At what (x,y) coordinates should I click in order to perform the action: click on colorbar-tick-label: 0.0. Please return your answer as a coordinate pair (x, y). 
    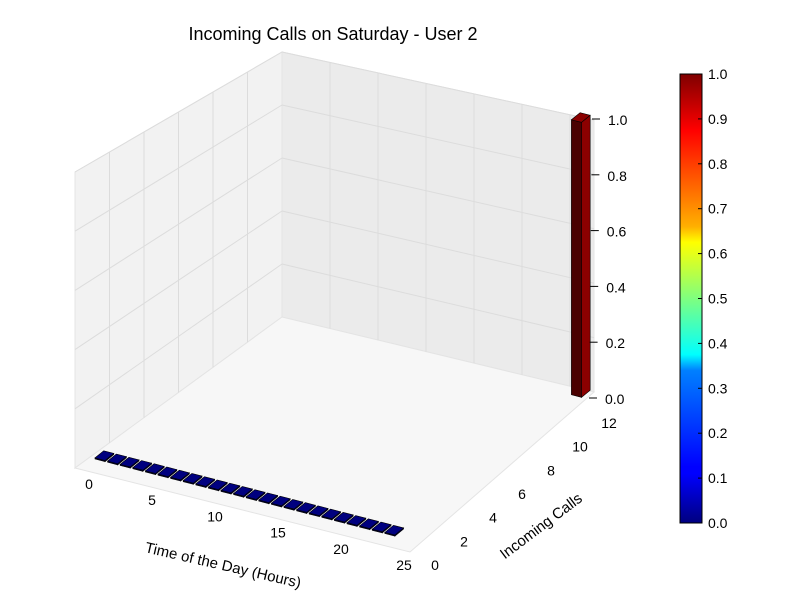
    Looking at the image, I should click on (718, 523).